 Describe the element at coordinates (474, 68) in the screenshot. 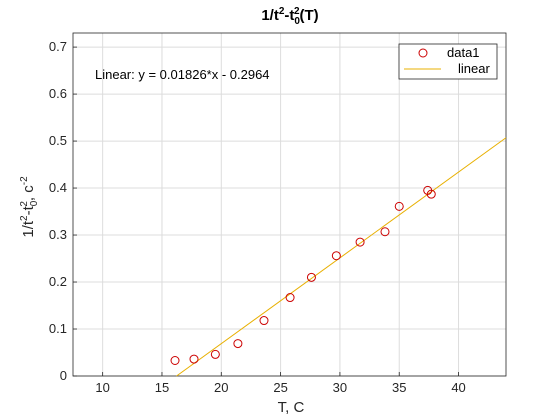

I see `legend-label-linear: linear` at that location.